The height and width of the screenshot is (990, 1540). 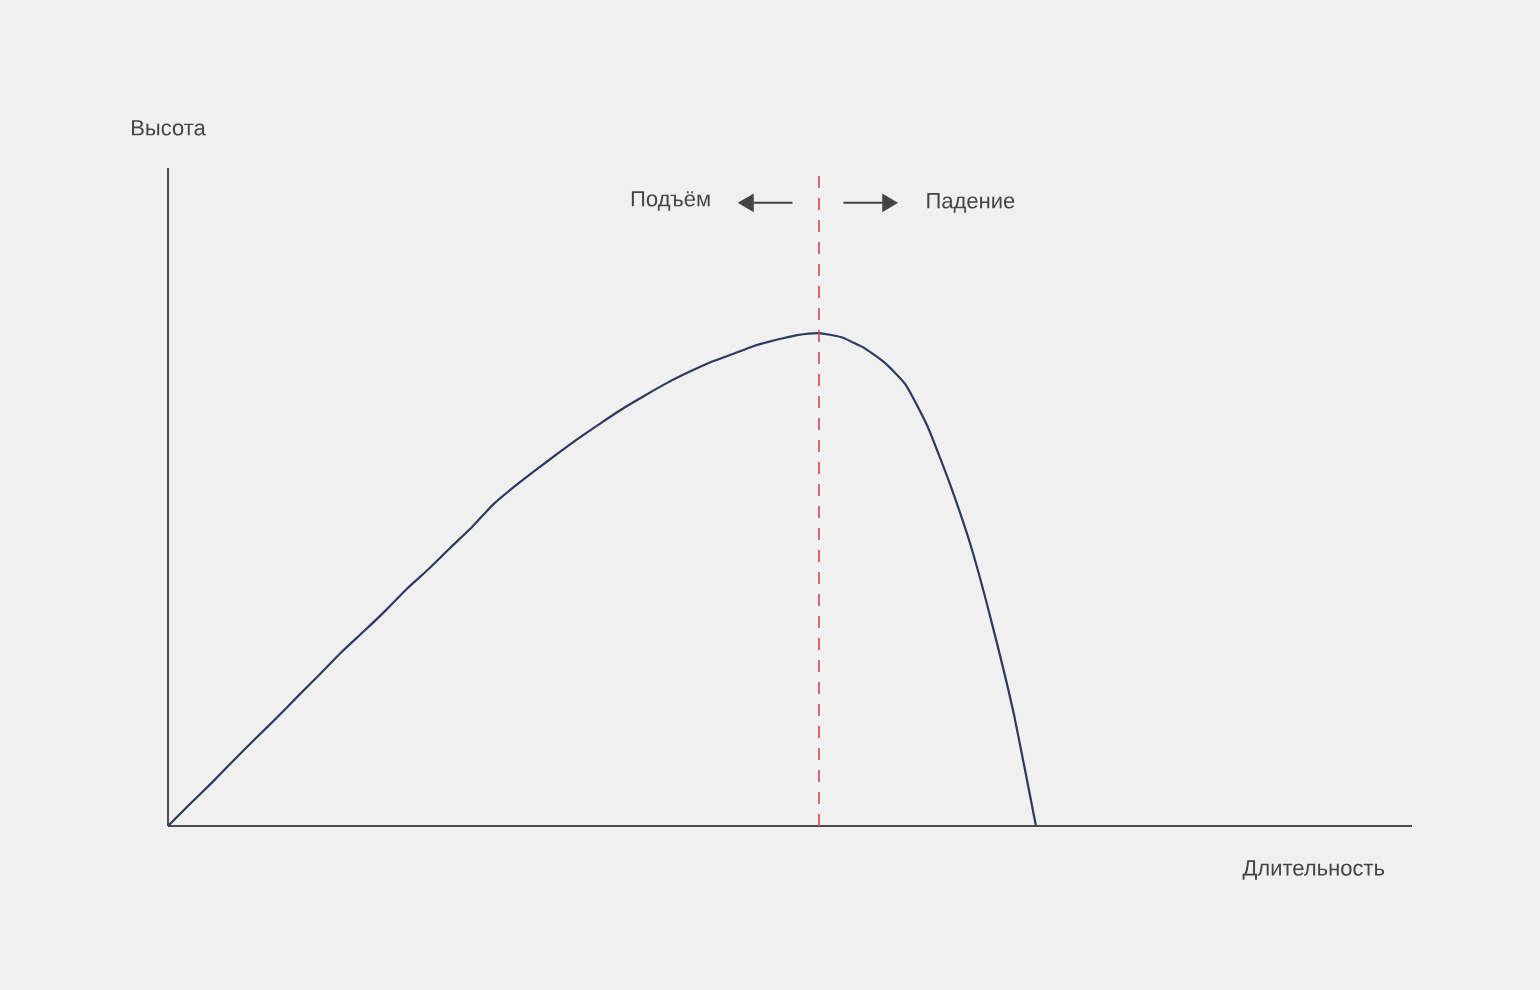 I want to click on text: Падение, so click(x=971, y=203).